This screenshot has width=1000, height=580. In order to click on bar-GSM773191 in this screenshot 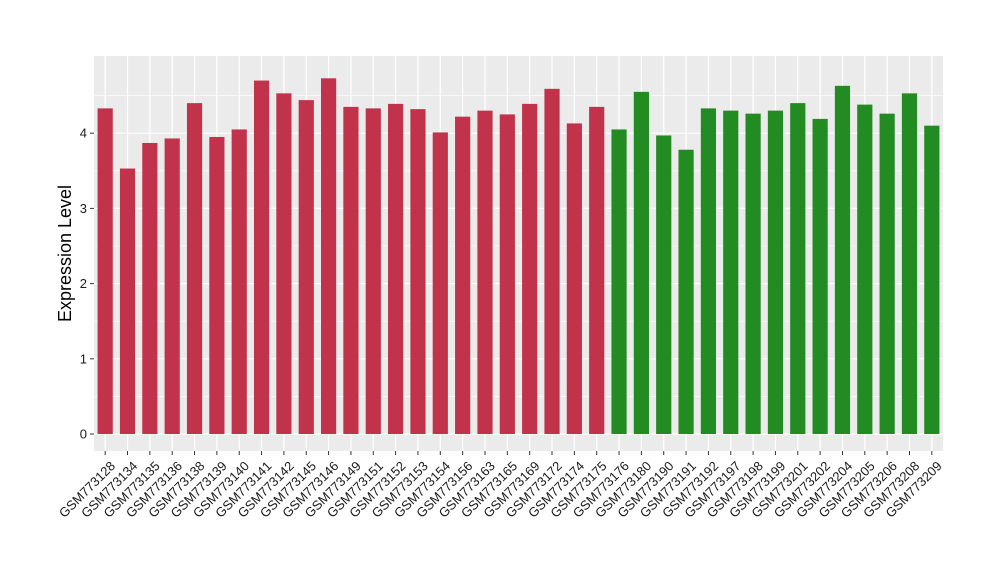, I will do `click(686, 291)`.